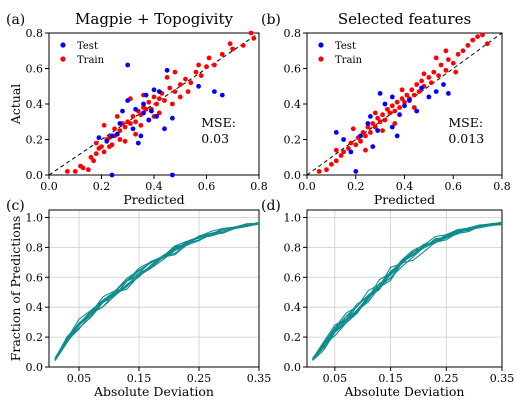 The image size is (522, 402). I want to click on y-axis-label: Fraction of Predictions, so click(15, 289).